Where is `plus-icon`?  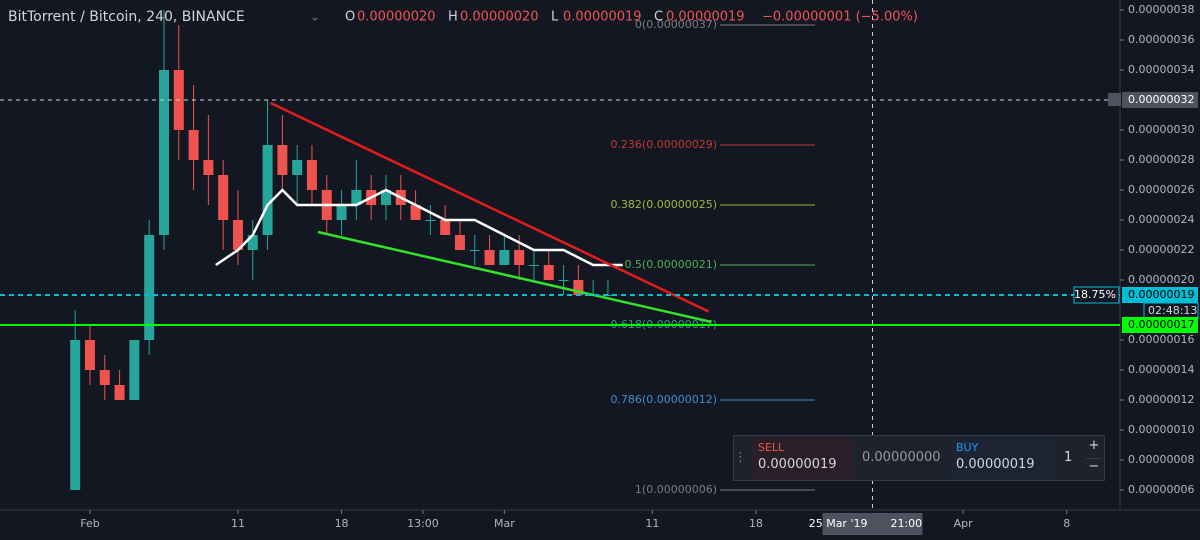
plus-icon is located at coordinates (1114, 99).